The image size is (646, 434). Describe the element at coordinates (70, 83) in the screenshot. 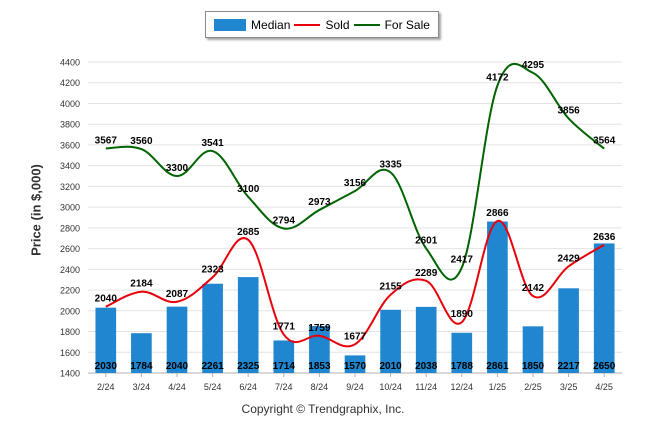

I see `y-tick-label: 4200` at that location.